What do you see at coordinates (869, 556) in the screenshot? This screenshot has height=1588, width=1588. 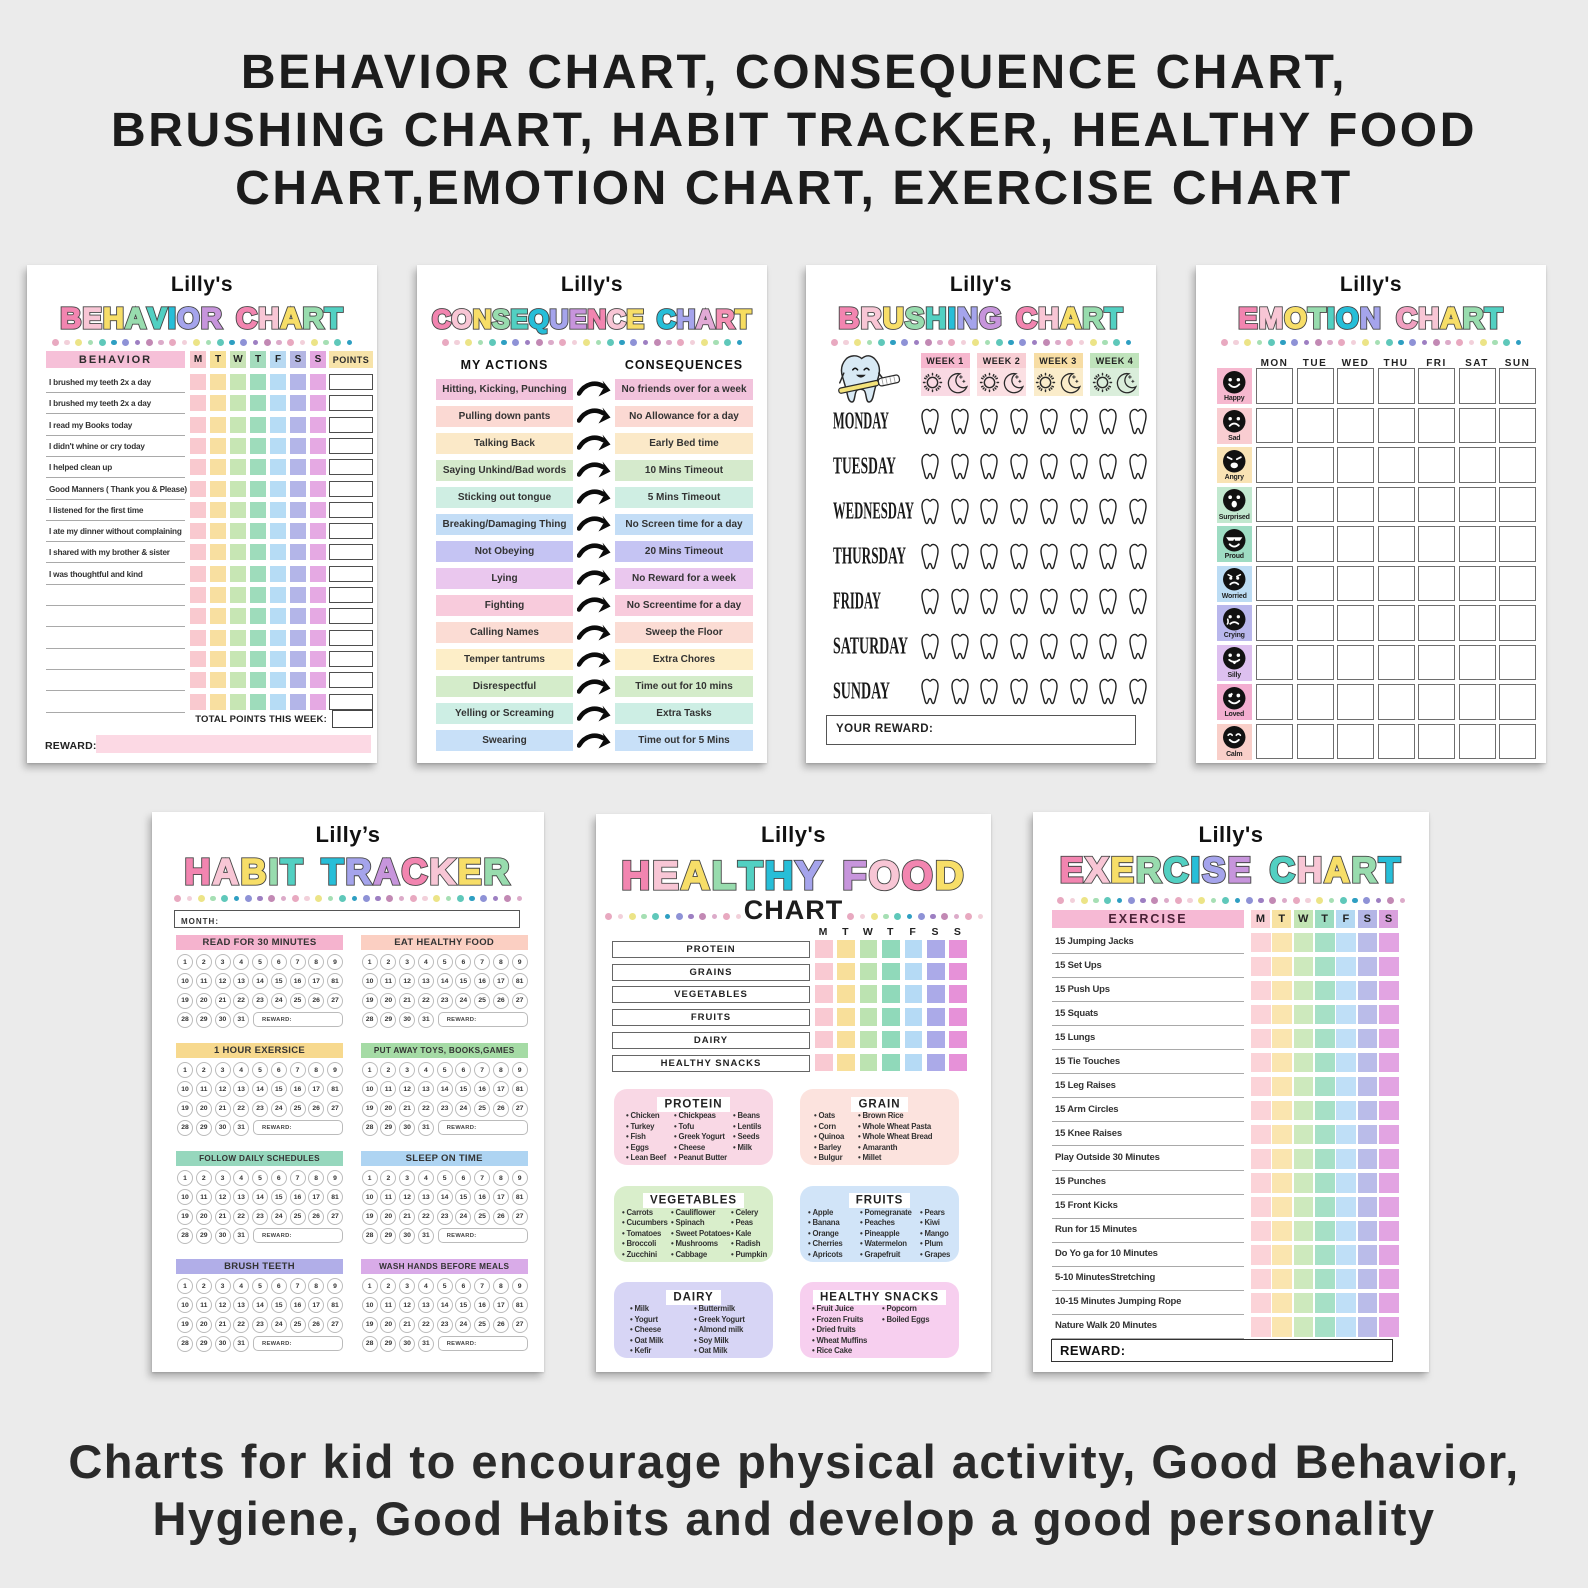 I see `svg-text: THURSDAY` at bounding box center [869, 556].